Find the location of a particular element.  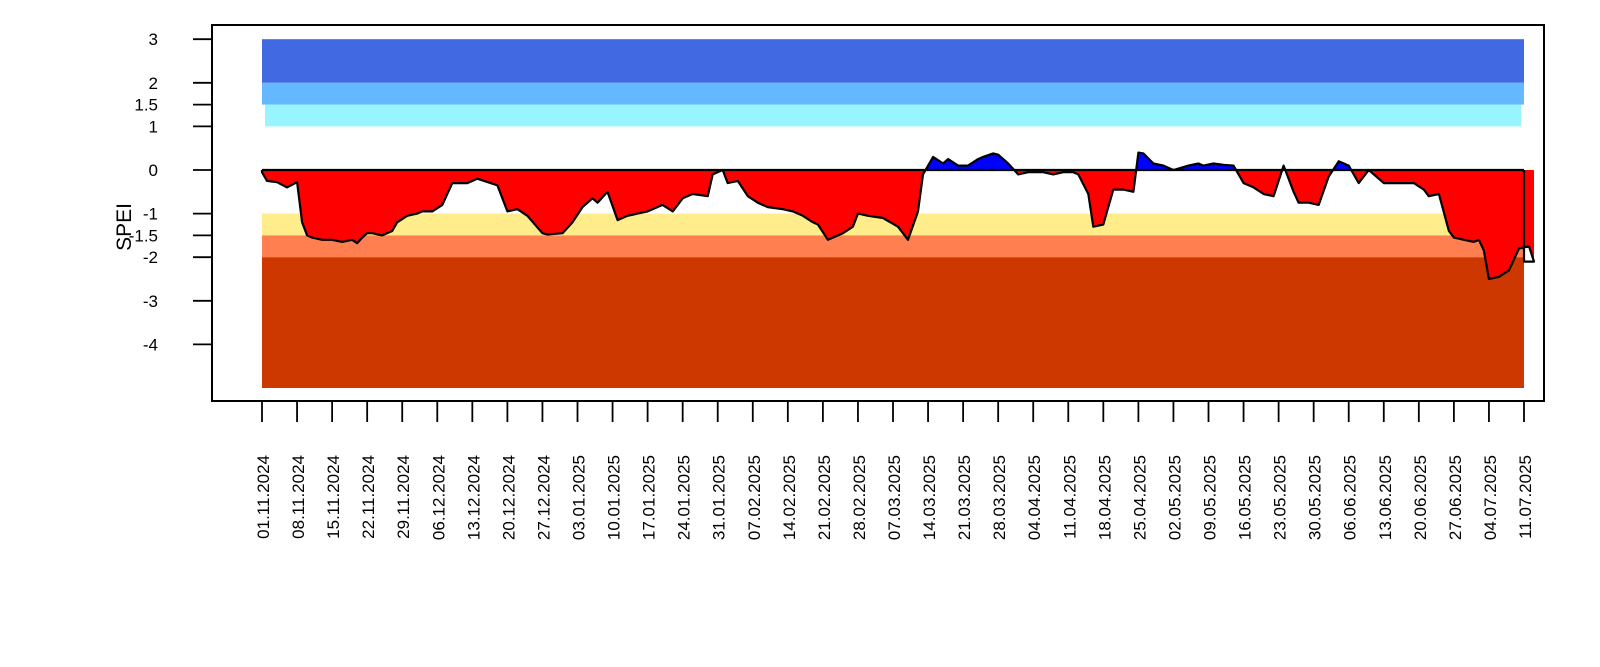

x-tick-label-16: 21.02.2025 is located at coordinates (824, 497).